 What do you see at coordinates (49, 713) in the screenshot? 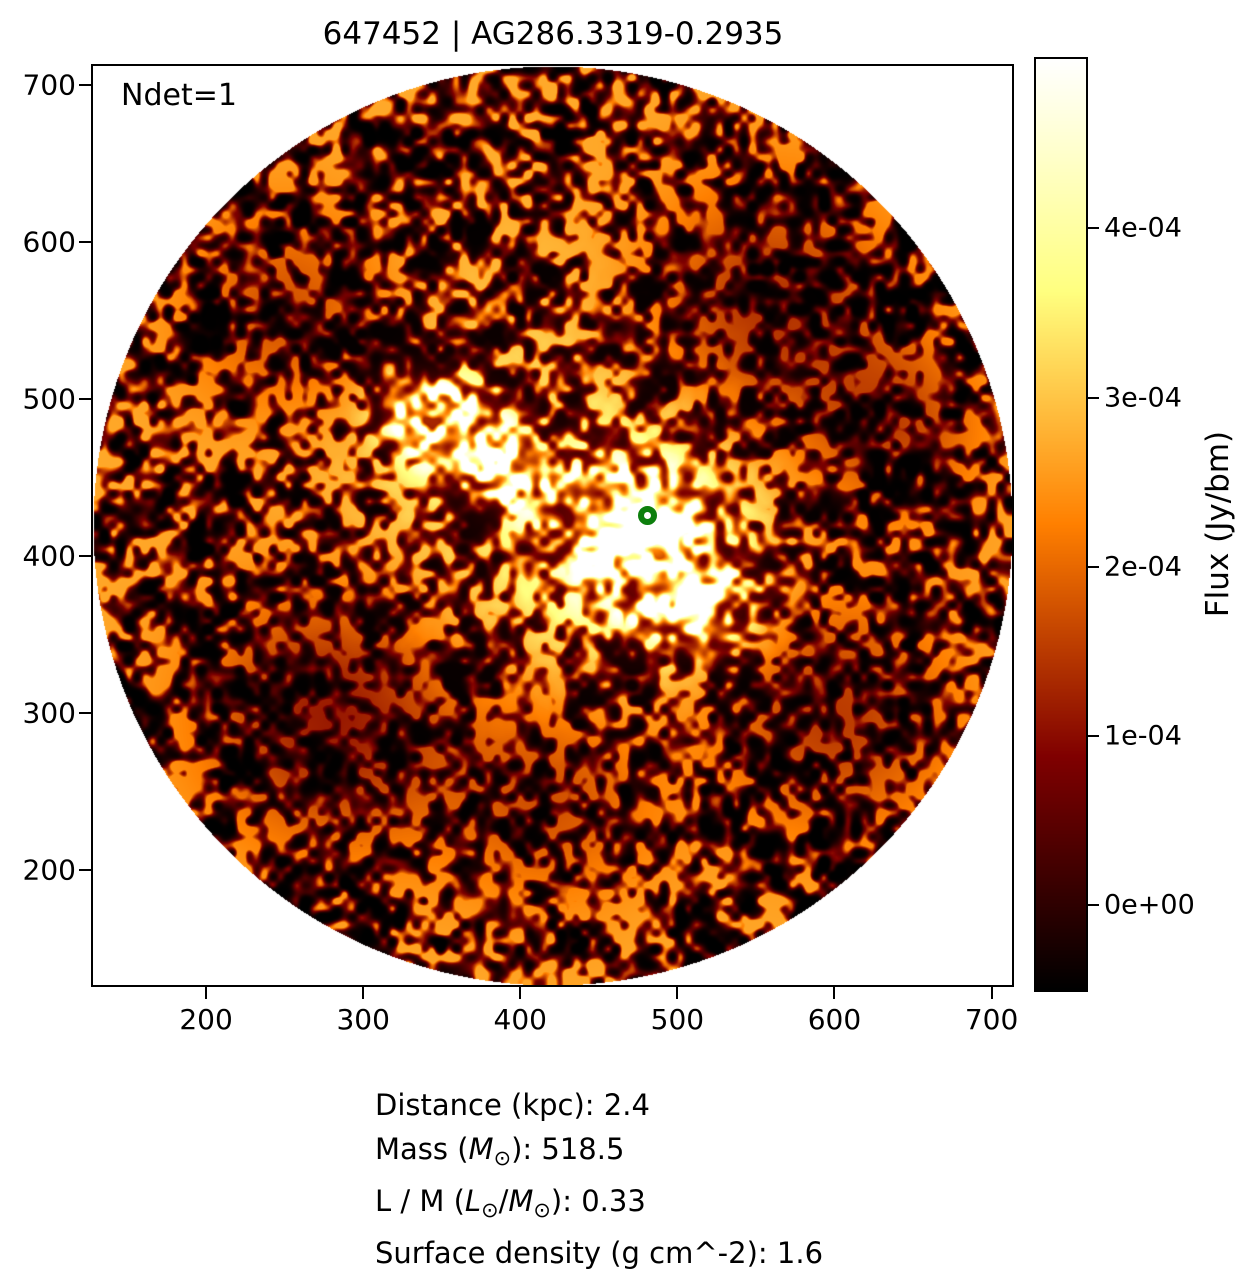
I see `y-tick-label: 300` at bounding box center [49, 713].